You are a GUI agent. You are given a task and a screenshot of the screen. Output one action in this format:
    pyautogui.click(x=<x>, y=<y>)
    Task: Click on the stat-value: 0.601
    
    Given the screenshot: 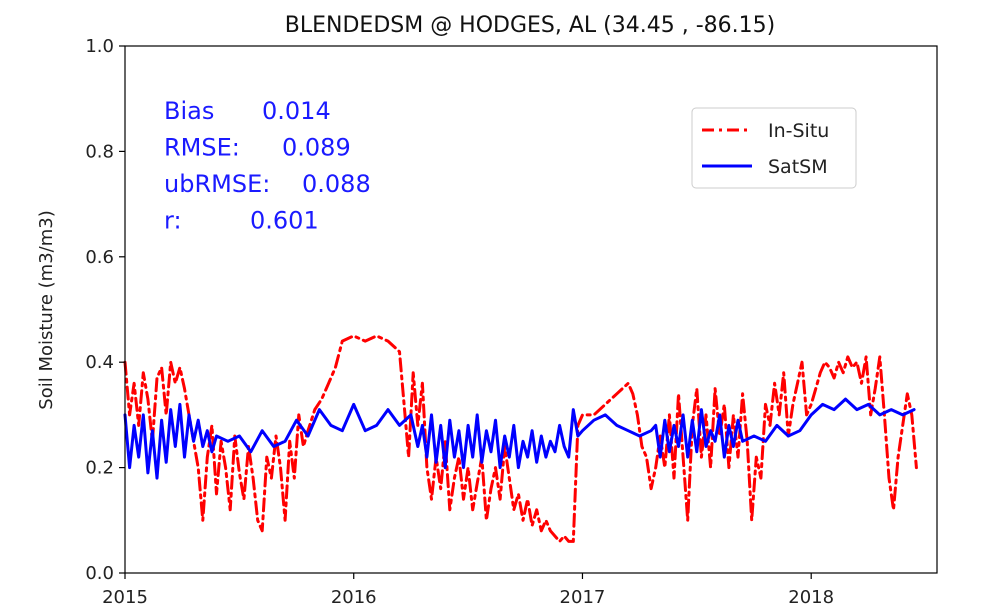 What is the action you would take?
    pyautogui.click(x=284, y=221)
    